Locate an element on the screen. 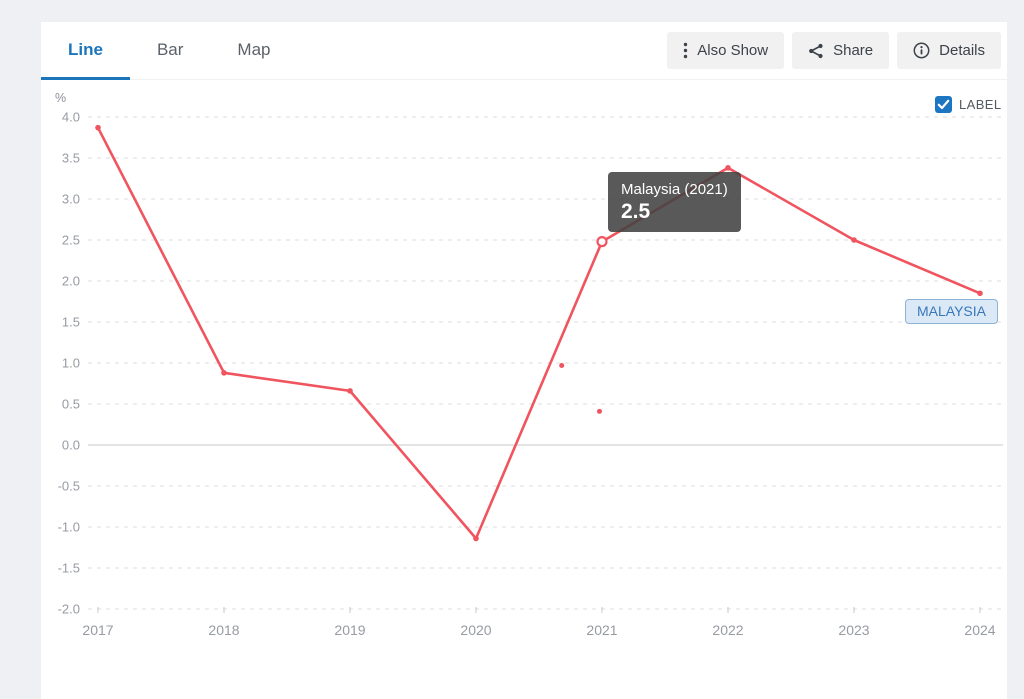  share-icon is located at coordinates (816, 51).